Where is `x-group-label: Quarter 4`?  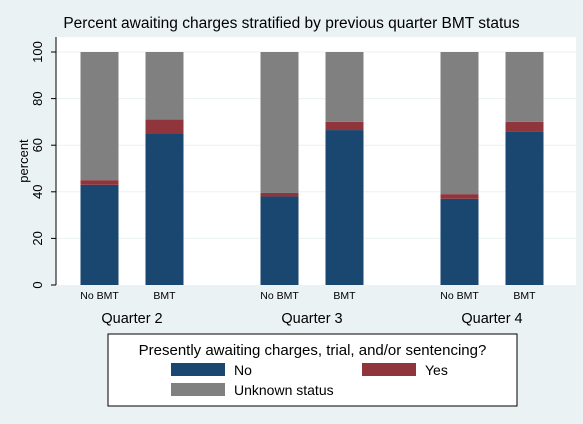
x-group-label: Quarter 4 is located at coordinates (491, 319).